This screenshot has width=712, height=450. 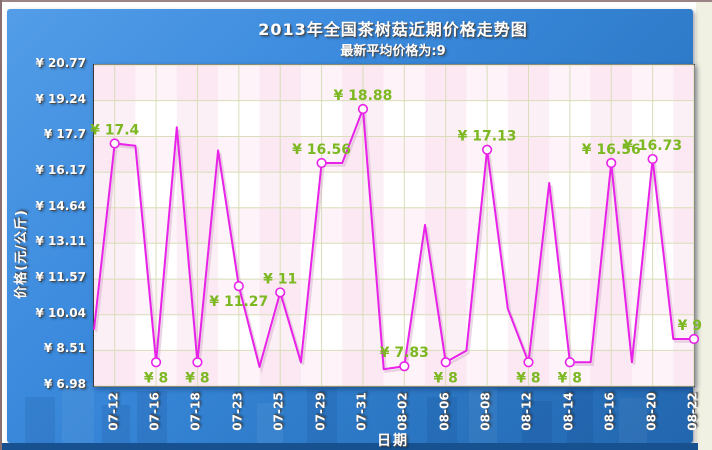 What do you see at coordinates (652, 146) in the screenshot?
I see `data-point-label: ¥ 16.73` at bounding box center [652, 146].